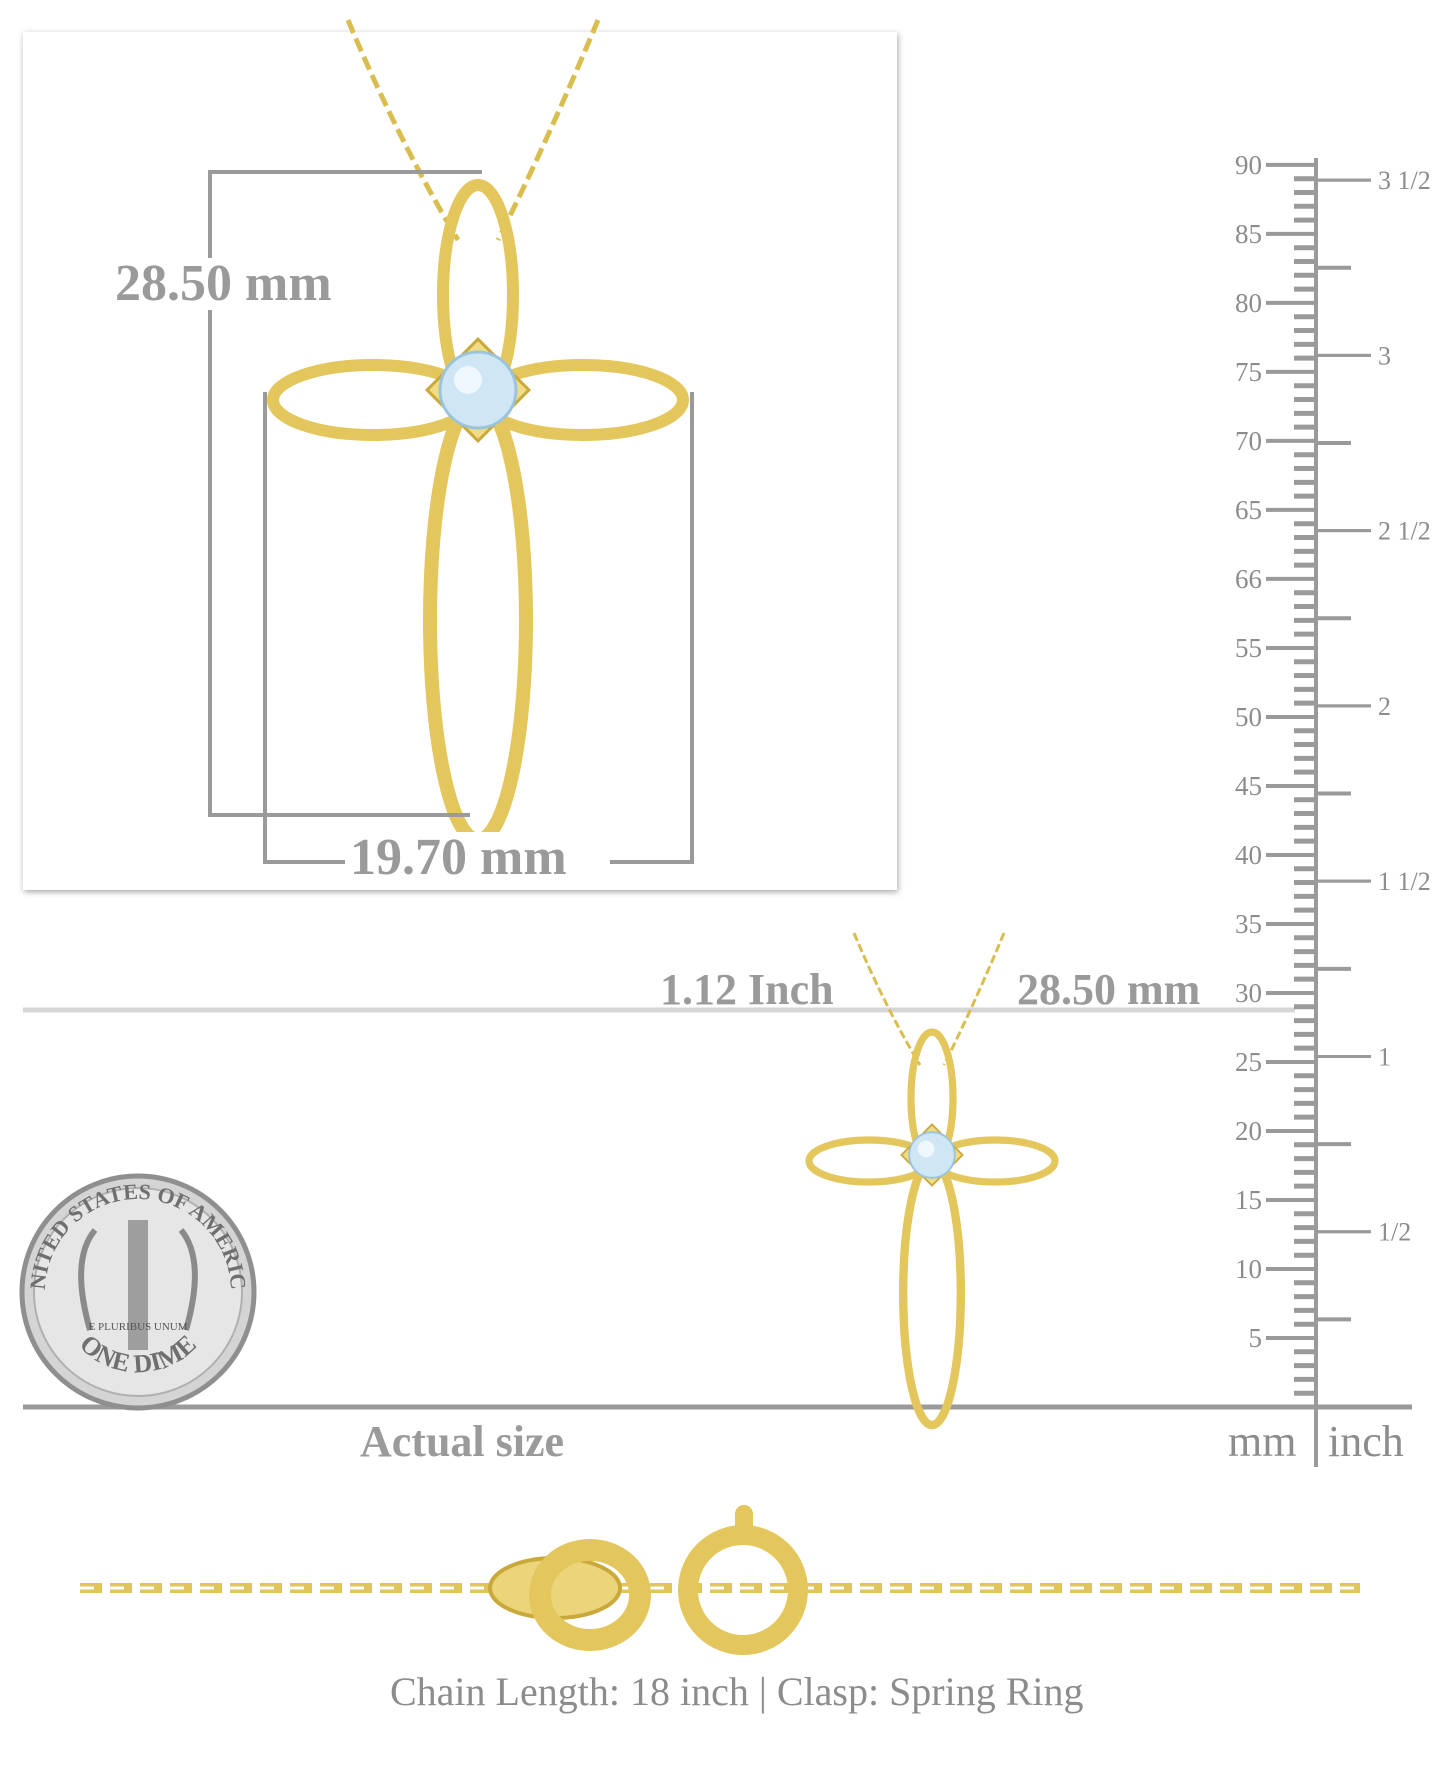  What do you see at coordinates (1384, 706) in the screenshot?
I see `inch-label: 2` at bounding box center [1384, 706].